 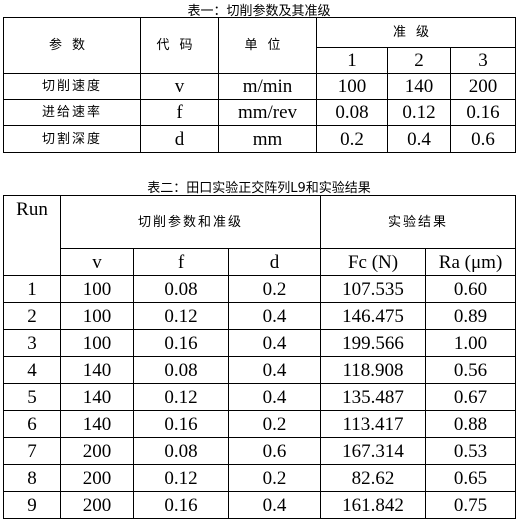 What do you see at coordinates (32, 478) in the screenshot?
I see `cell: 8` at bounding box center [32, 478].